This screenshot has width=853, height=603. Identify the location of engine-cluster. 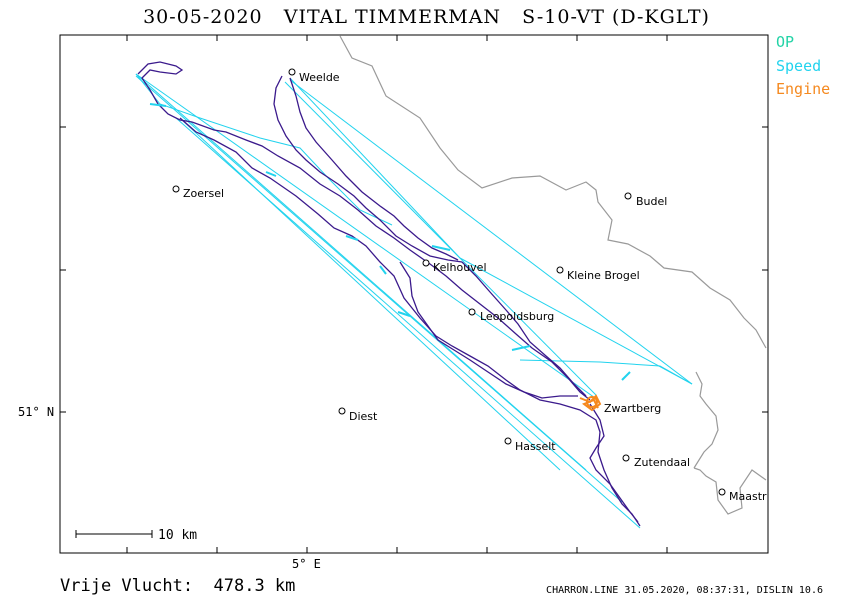
(590, 403).